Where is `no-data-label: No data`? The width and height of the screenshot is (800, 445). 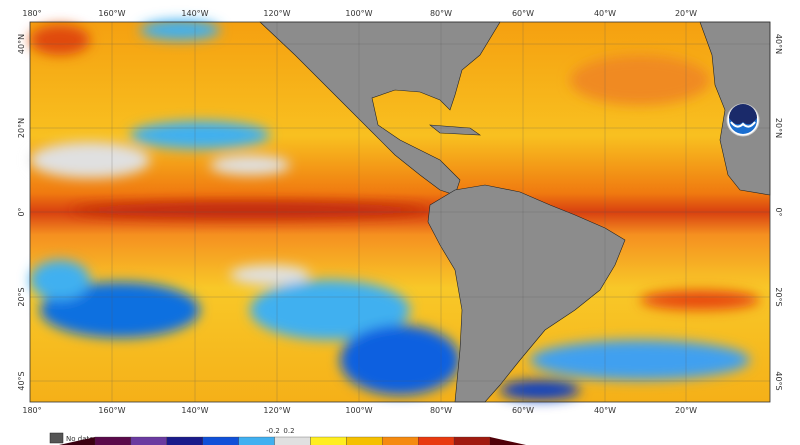 no-data-label: No data is located at coordinates (80, 439).